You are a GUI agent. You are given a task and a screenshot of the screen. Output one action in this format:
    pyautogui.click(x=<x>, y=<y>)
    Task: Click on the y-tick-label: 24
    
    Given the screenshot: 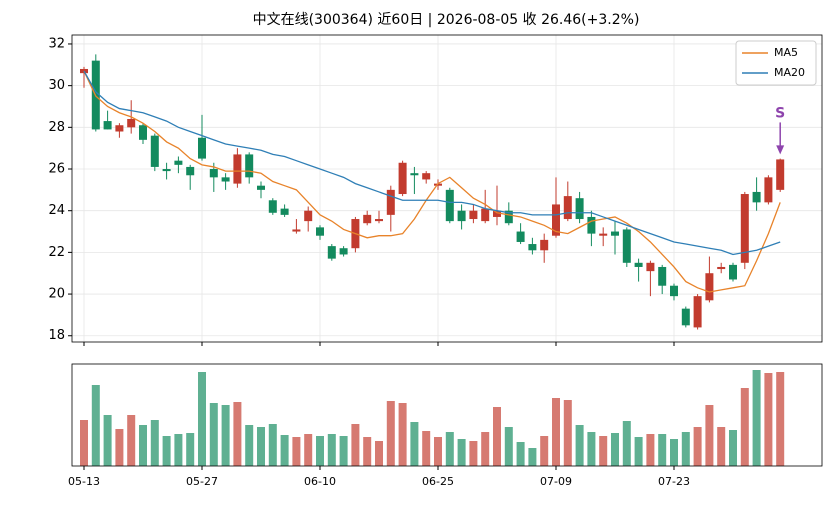 What is the action you would take?
    pyautogui.click(x=56, y=210)
    